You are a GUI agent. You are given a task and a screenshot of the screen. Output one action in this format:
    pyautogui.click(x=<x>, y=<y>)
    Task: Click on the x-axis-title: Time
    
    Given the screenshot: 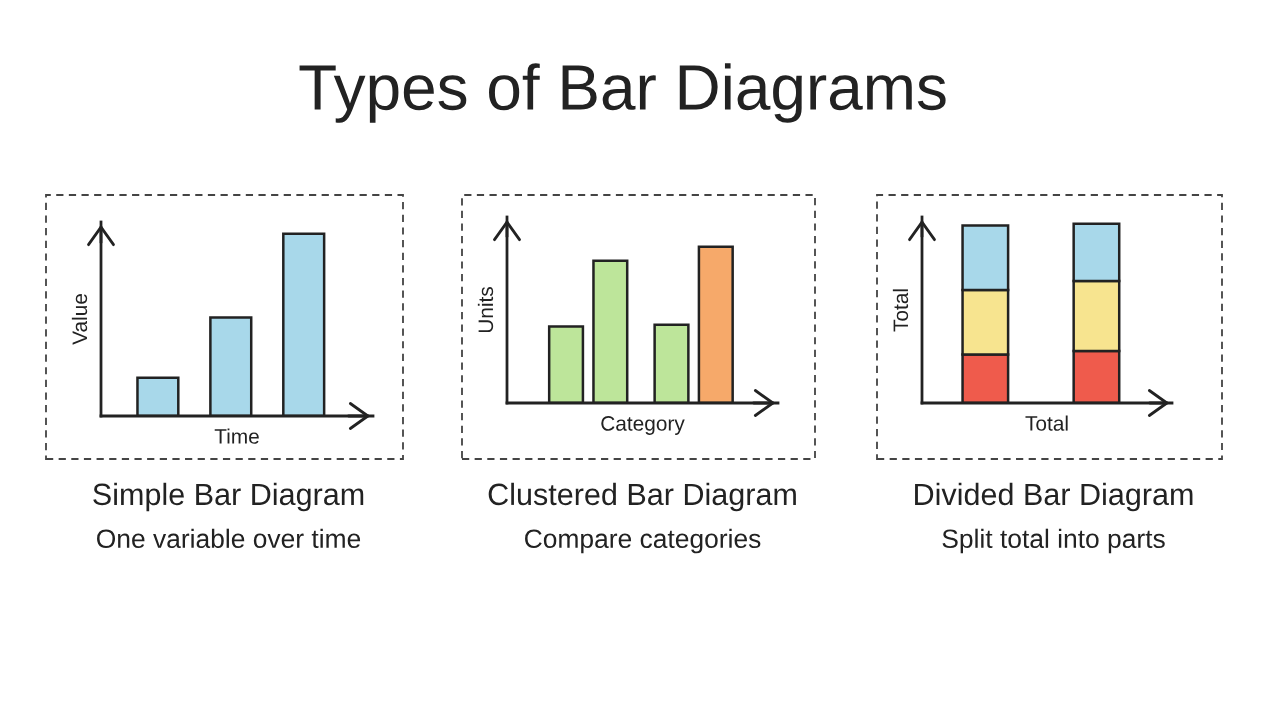 What is the action you would take?
    pyautogui.click(x=236, y=436)
    